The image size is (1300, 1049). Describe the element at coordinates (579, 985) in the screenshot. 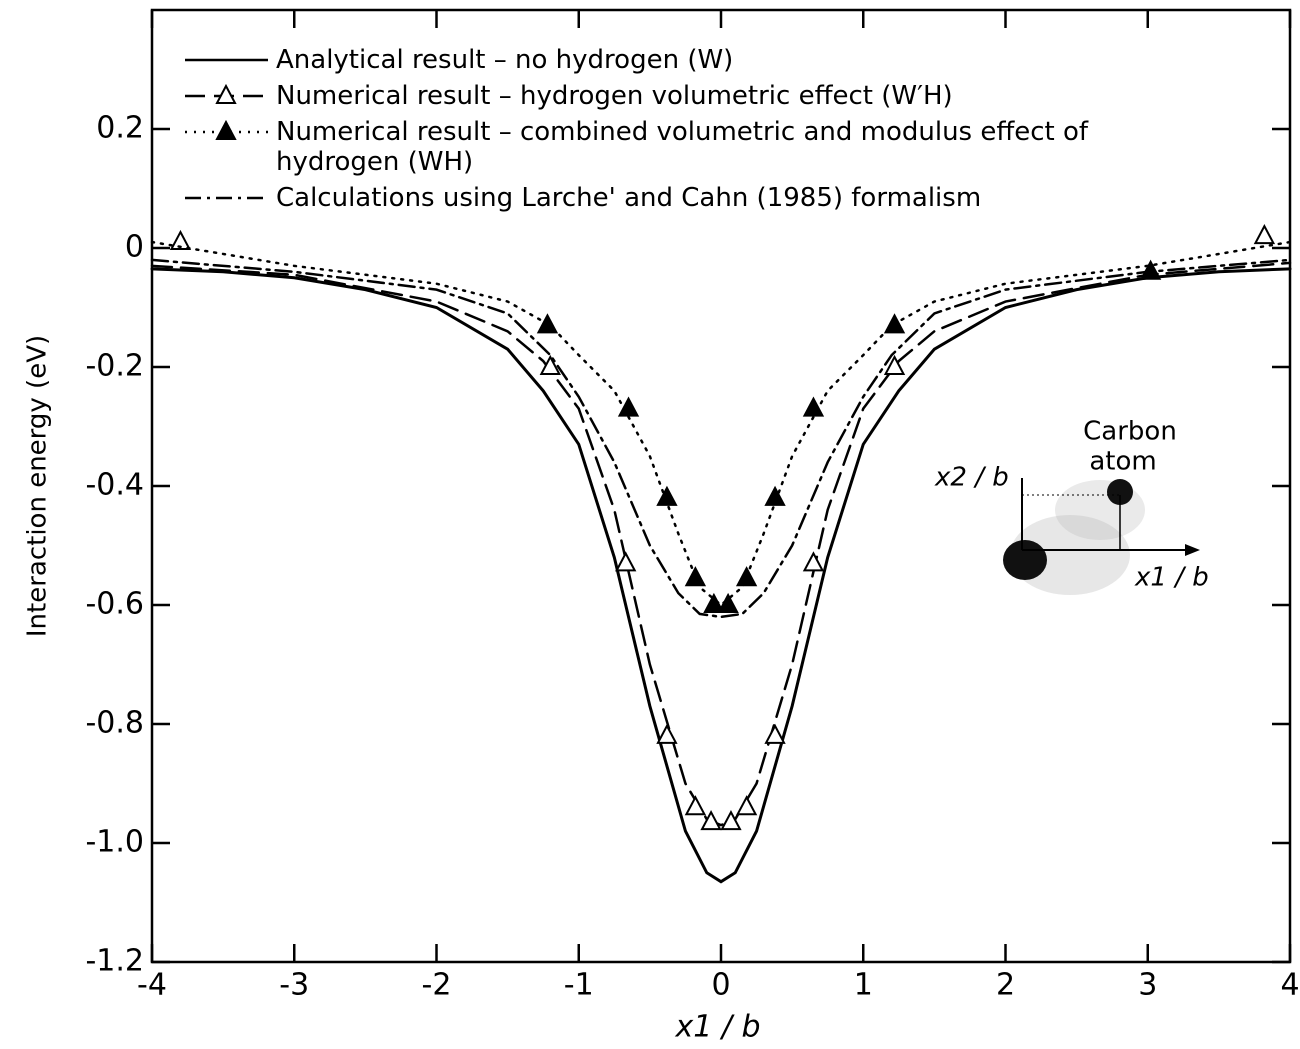

I see `x-tick-label: -1` at that location.